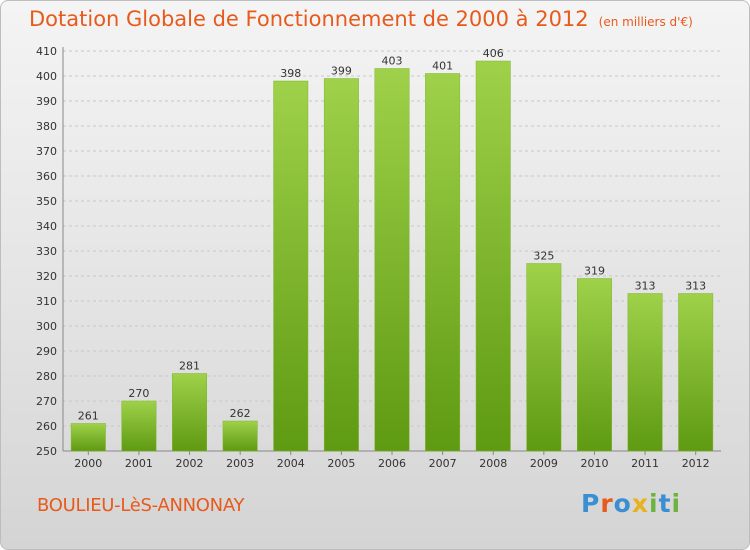 This screenshot has height=550, width=750. Describe the element at coordinates (645, 463) in the screenshot. I see `x-tick-label-2011: 2011` at that location.